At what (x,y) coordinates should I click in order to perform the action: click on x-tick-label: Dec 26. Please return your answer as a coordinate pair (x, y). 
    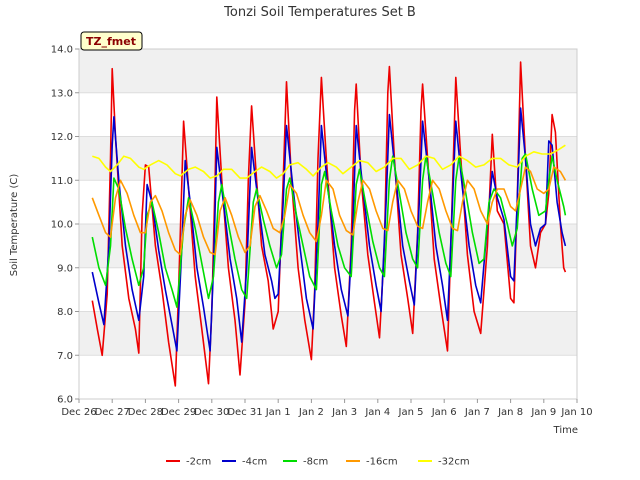
    Looking at the image, I should click on (78, 412).